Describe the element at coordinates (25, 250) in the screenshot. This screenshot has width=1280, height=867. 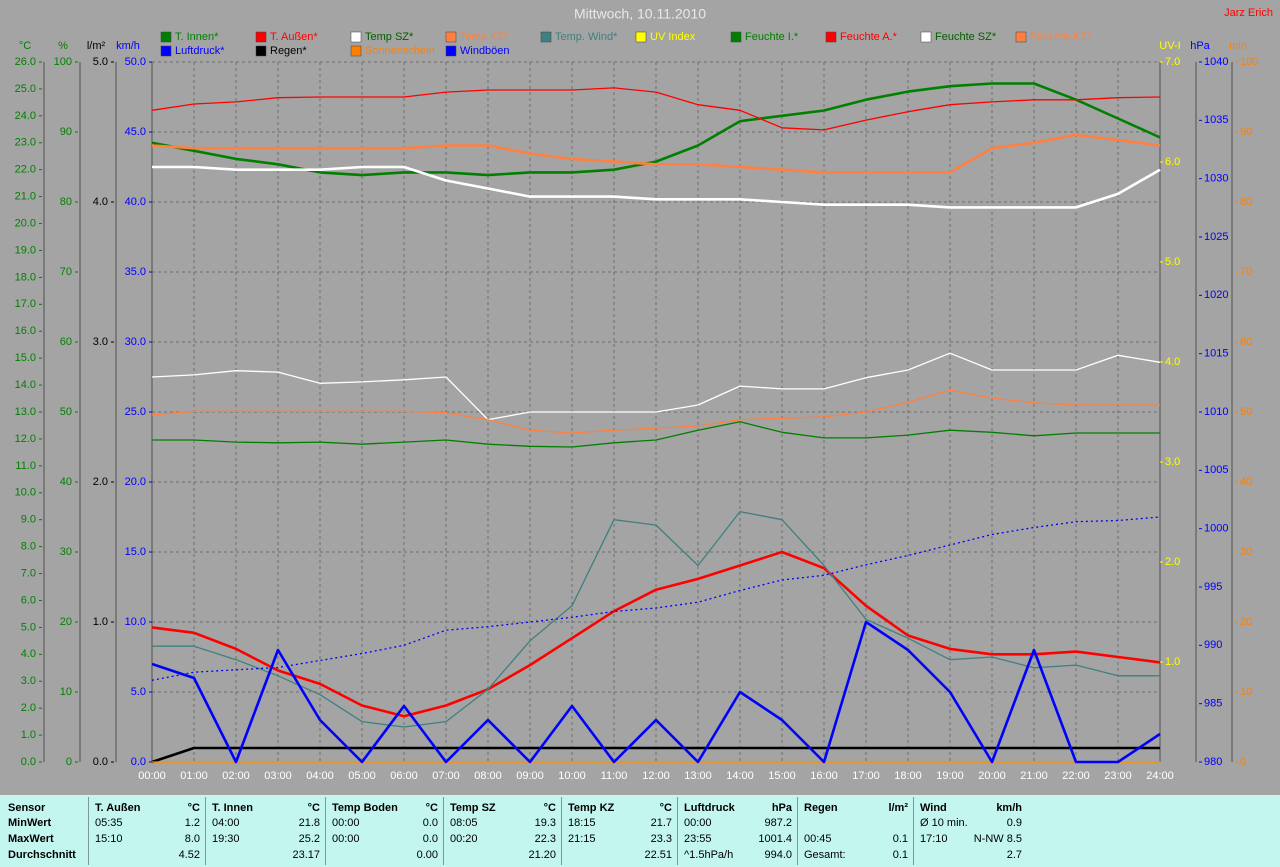
I see `y-tick-label: 19.0` at that location.